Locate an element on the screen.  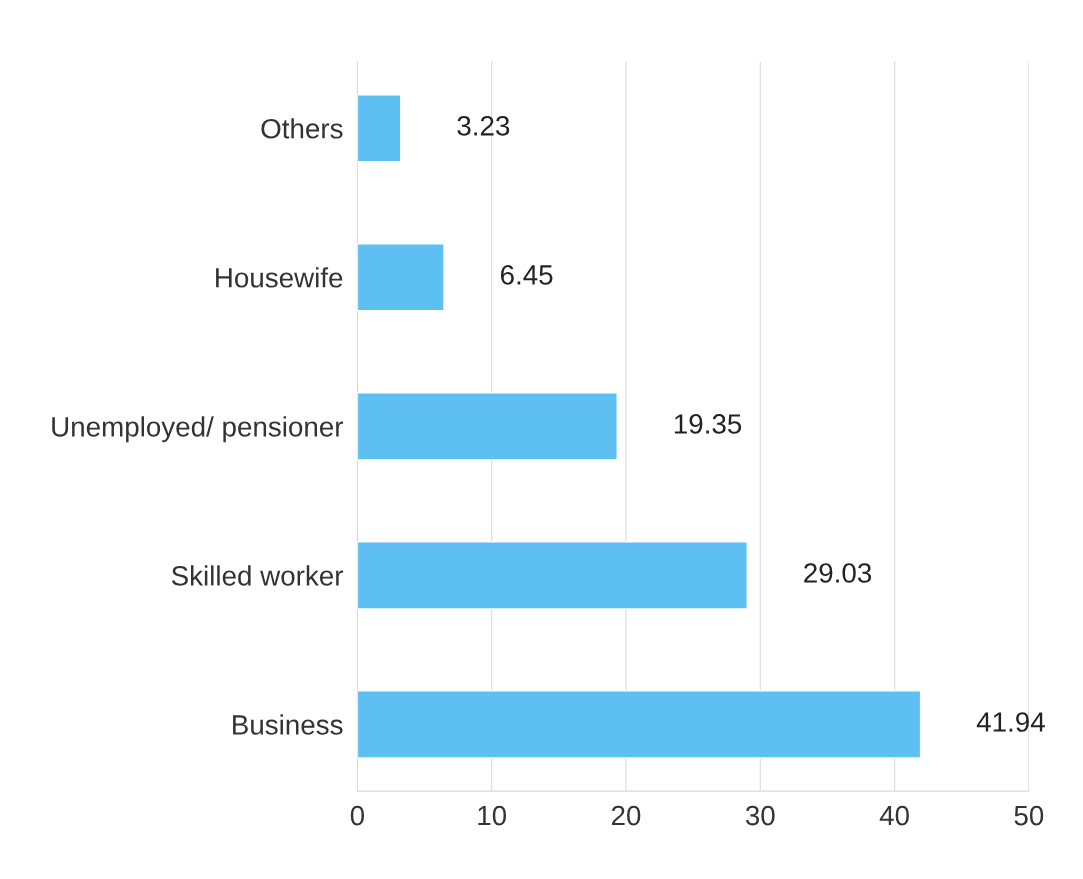
y-tick-label: Skilled worker is located at coordinates (257, 575).